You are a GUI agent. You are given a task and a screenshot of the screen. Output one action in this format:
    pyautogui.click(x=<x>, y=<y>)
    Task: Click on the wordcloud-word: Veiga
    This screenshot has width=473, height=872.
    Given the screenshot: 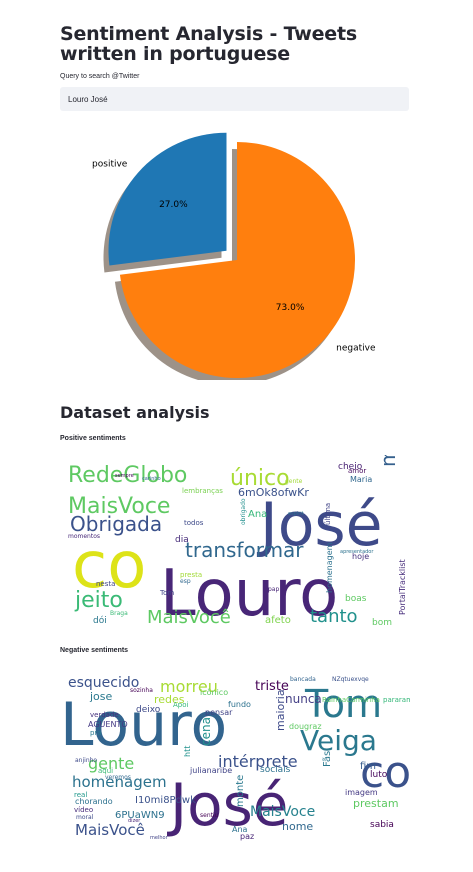 What is the action you would take?
    pyautogui.click(x=338, y=740)
    